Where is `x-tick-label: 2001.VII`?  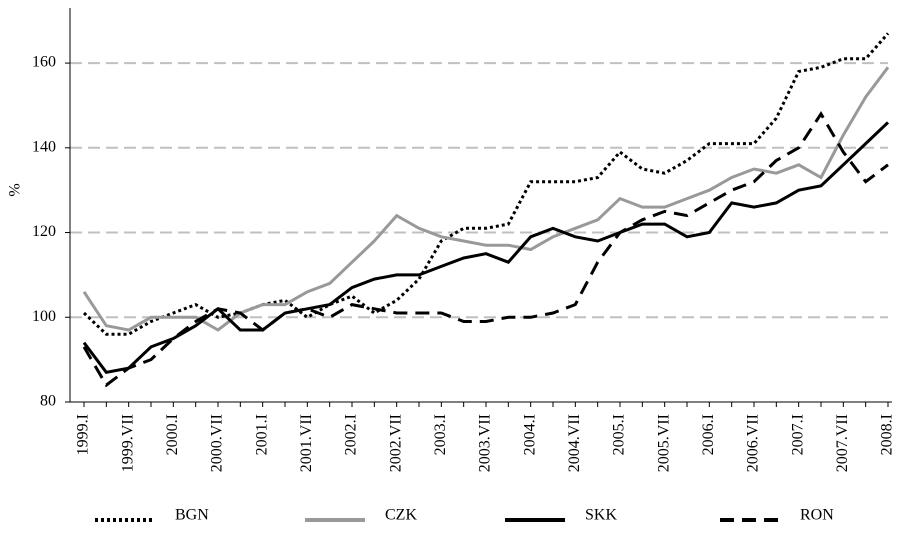 x-tick-label: 2001.VII is located at coordinates (306, 443).